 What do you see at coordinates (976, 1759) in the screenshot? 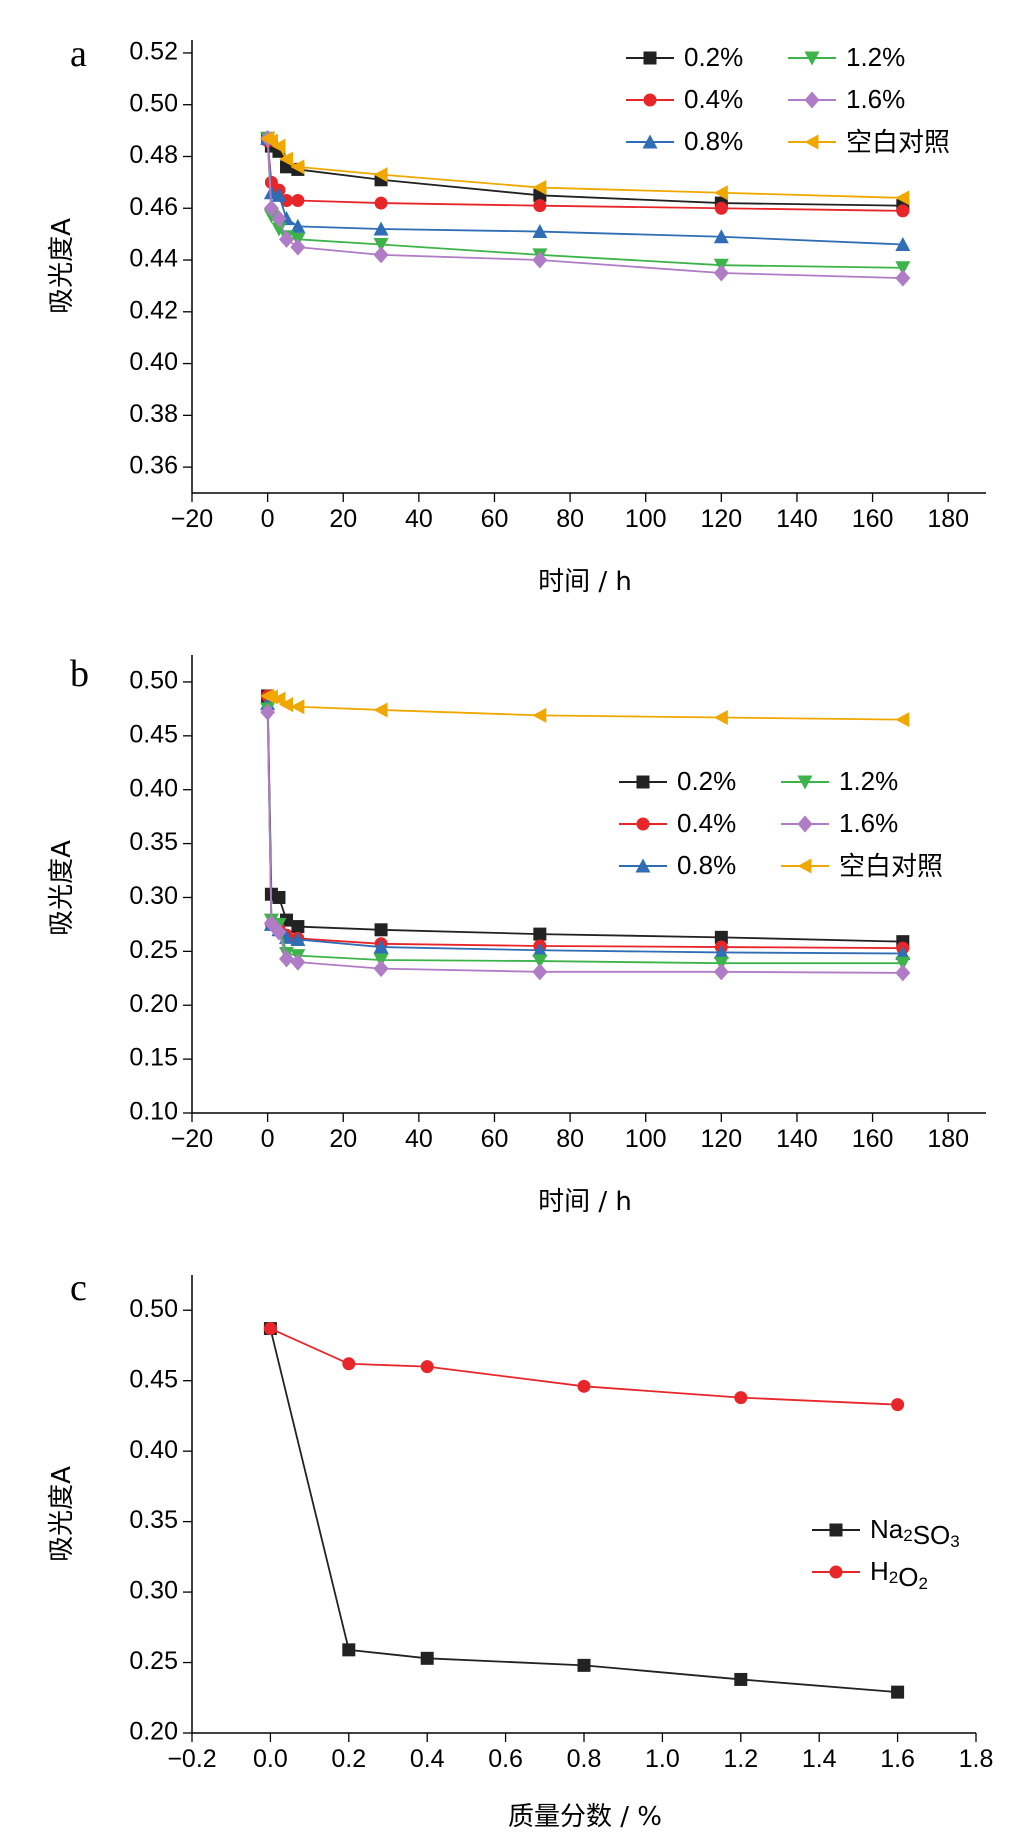
I see `x-tick-label: 1.8` at bounding box center [976, 1759].